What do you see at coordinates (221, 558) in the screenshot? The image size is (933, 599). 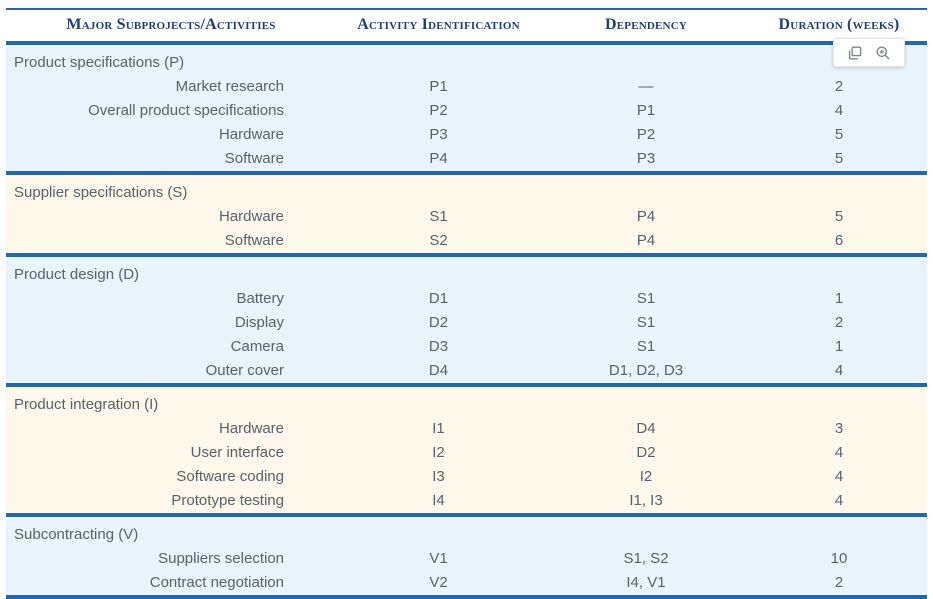 I see `activity-cell: Suppliers selection` at bounding box center [221, 558].